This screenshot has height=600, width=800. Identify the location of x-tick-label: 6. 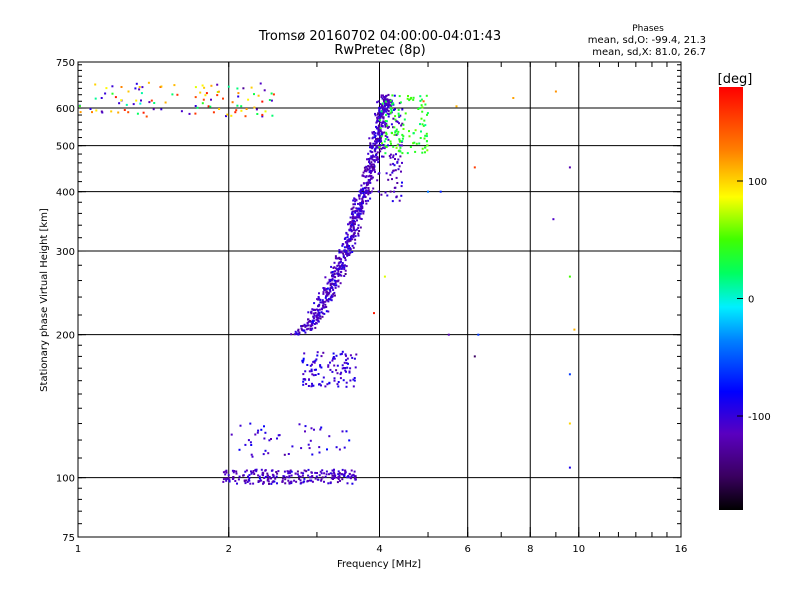
(467, 549).